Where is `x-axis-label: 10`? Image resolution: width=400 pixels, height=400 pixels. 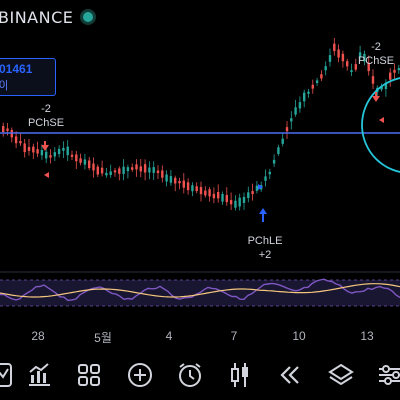
x-axis-label: 10 is located at coordinates (299, 336).